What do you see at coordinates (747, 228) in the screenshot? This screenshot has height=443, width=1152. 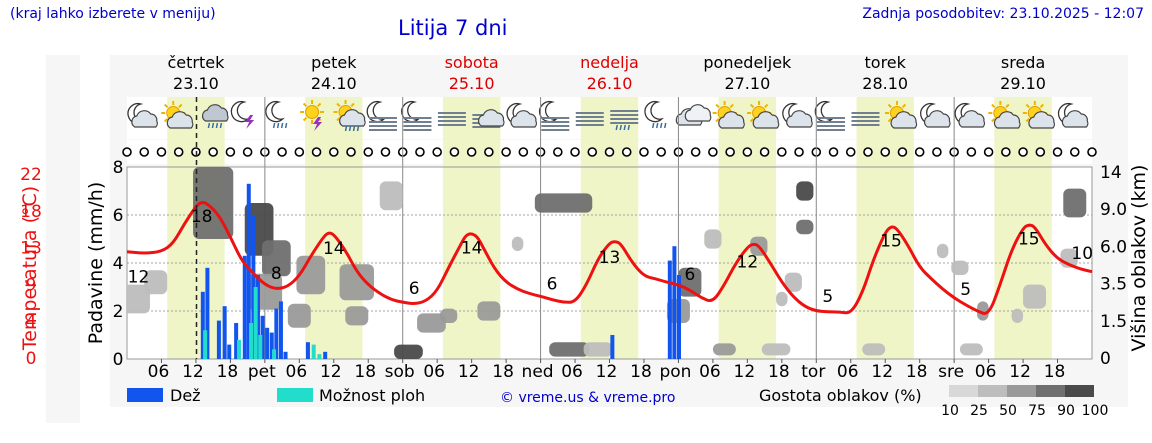 I see `daytime-band` at bounding box center [747, 228].